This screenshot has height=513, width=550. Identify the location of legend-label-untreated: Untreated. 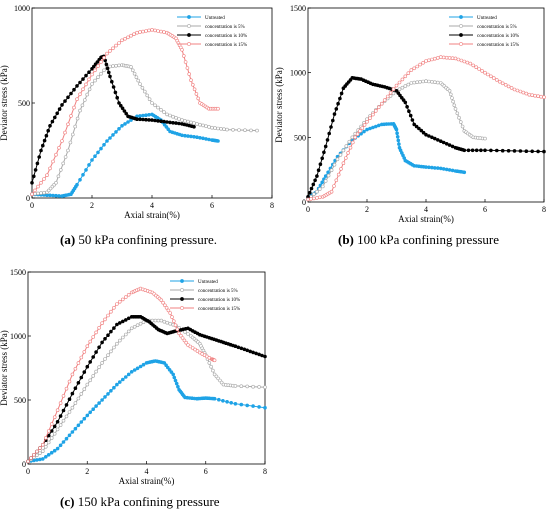
(487, 18).